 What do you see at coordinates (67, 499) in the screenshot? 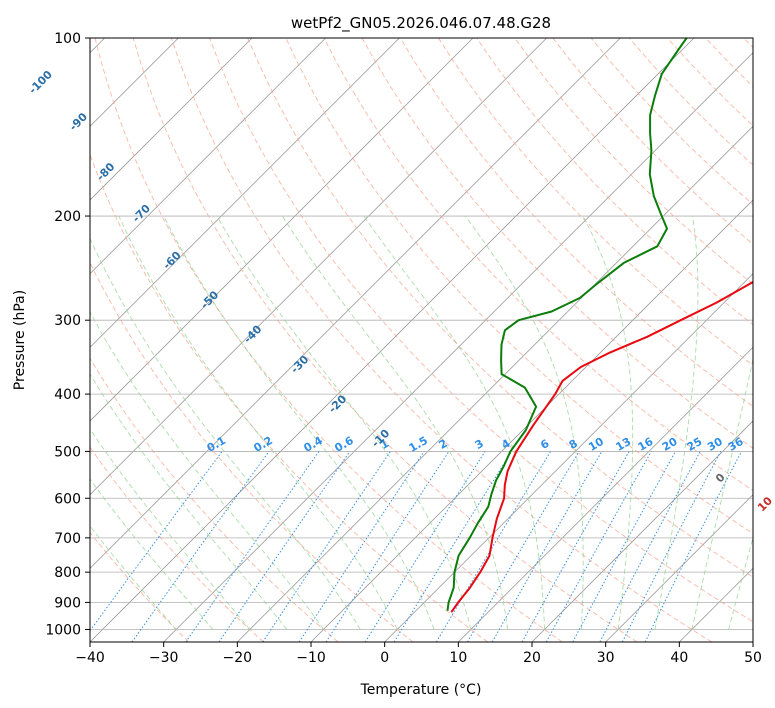
I see `y-tick-label: 600` at bounding box center [67, 499].